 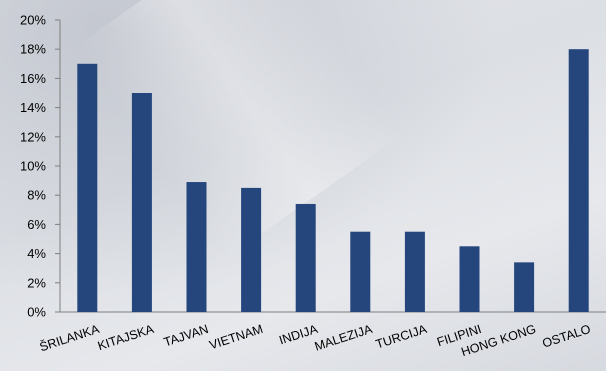 I want to click on y-tick-label: 12%, so click(x=33, y=136).